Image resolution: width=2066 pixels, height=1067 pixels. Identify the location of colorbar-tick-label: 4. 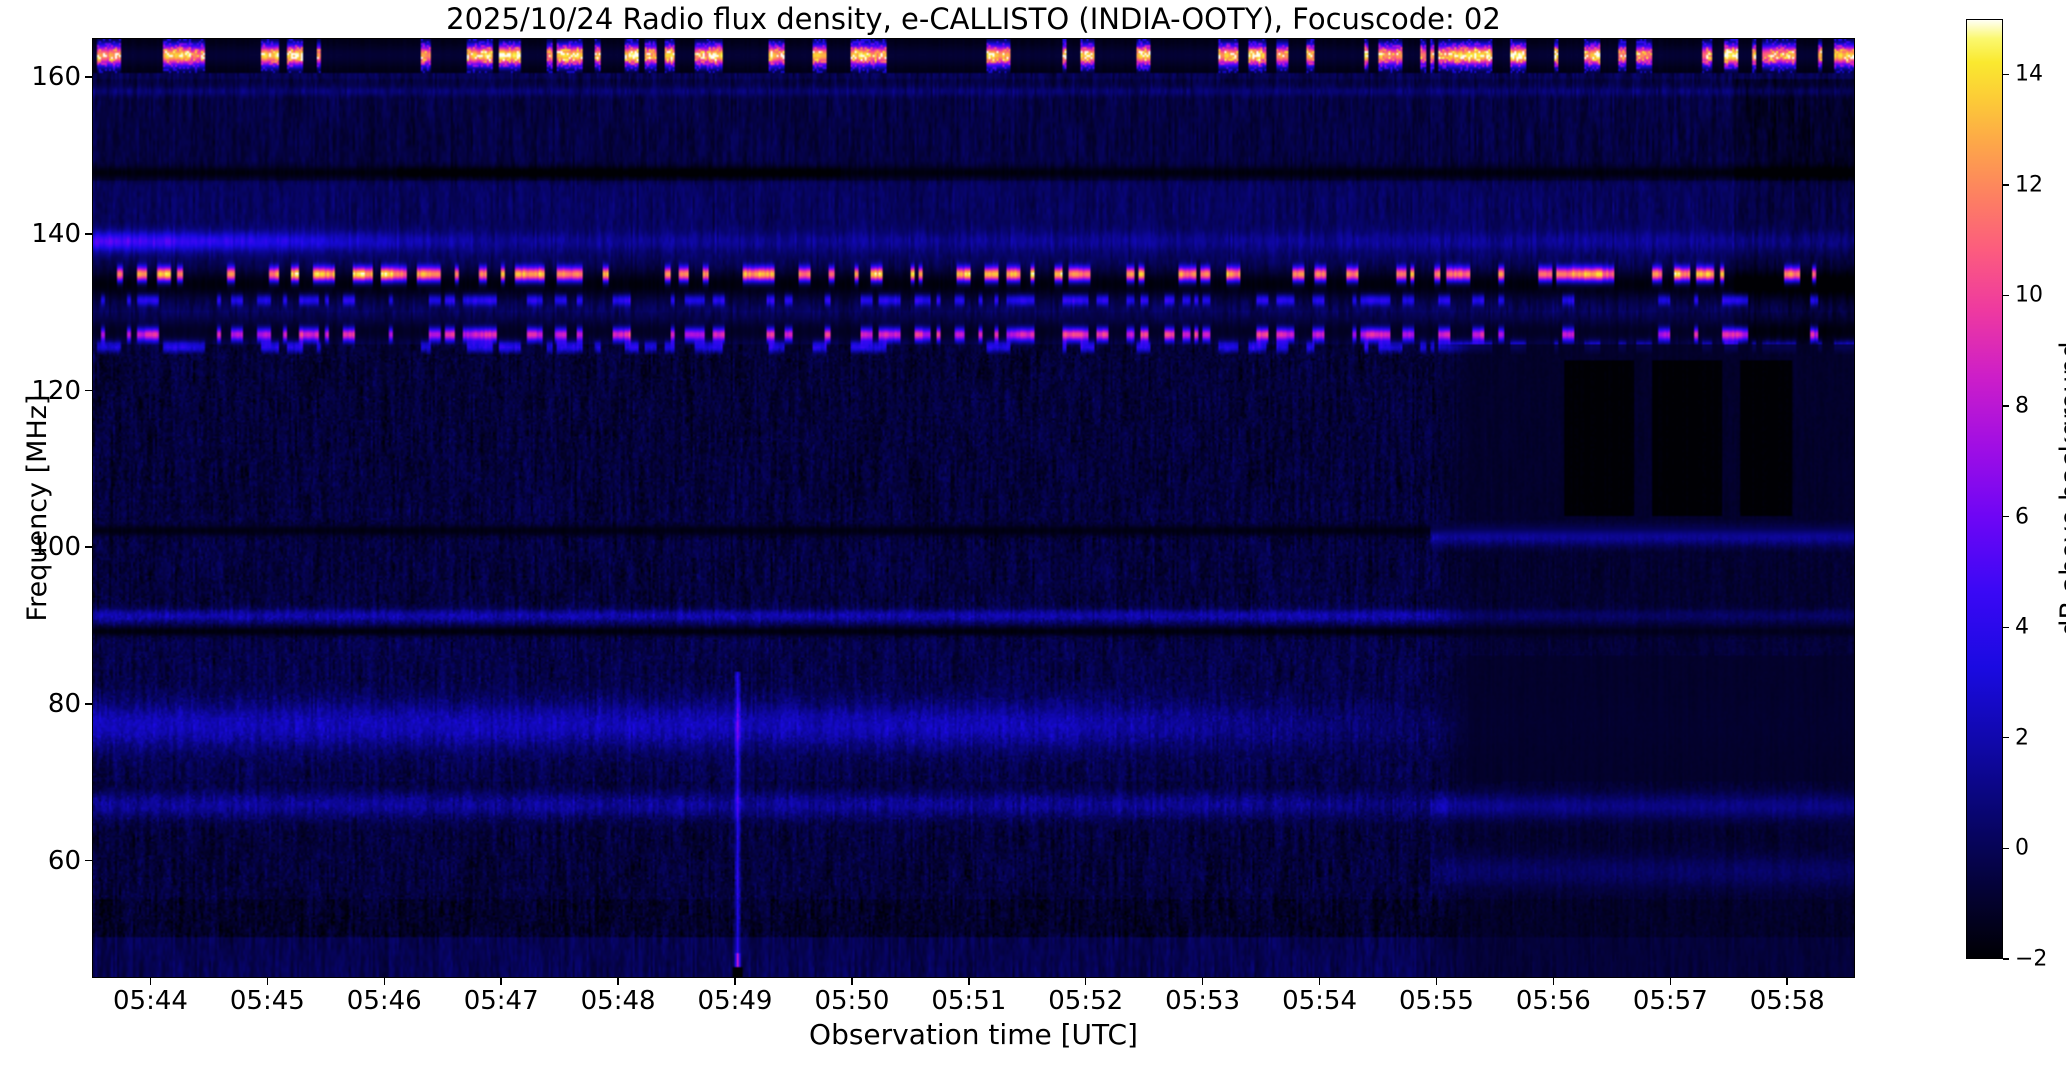
(2022, 627).